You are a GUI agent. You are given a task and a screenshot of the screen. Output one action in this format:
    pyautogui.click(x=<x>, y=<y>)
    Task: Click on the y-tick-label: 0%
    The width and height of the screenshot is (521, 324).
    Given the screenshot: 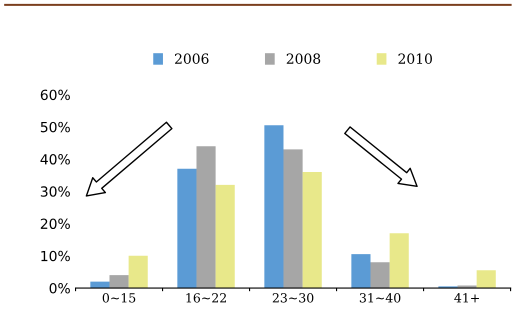 What is the action you would take?
    pyautogui.click(x=60, y=288)
    